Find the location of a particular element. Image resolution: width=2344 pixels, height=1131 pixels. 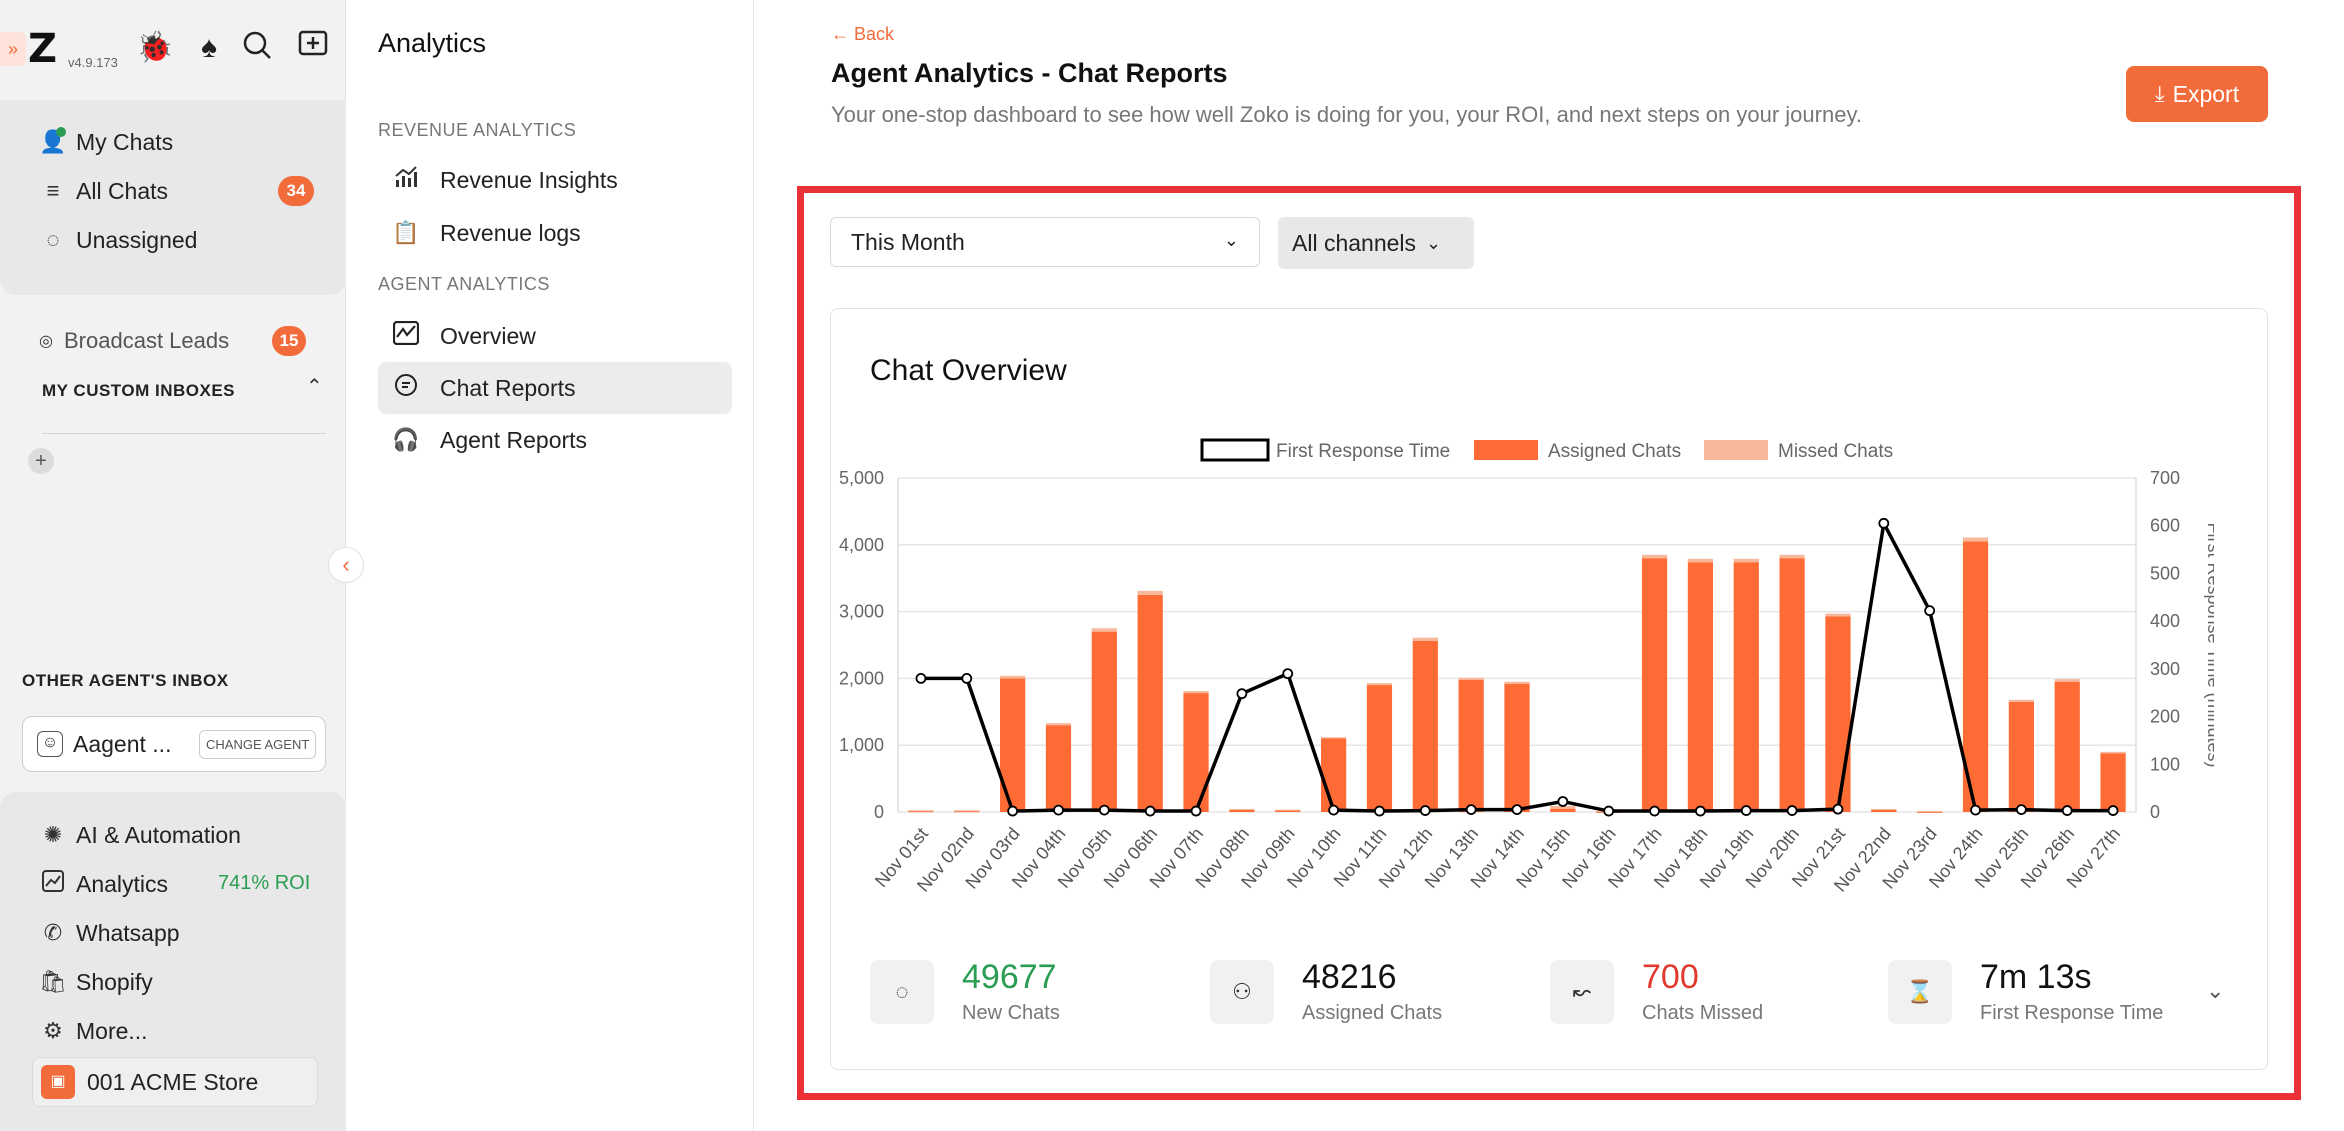

expand-sidebar-button: » is located at coordinates (13, 49).